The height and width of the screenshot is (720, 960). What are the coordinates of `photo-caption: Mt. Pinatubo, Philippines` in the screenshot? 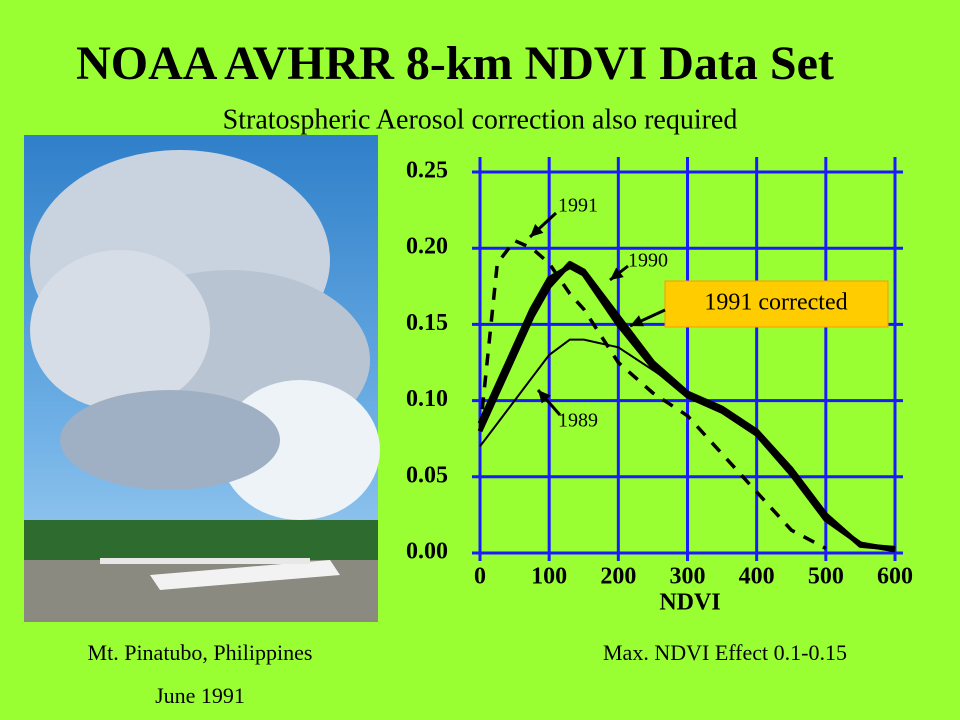 It's located at (200, 652).